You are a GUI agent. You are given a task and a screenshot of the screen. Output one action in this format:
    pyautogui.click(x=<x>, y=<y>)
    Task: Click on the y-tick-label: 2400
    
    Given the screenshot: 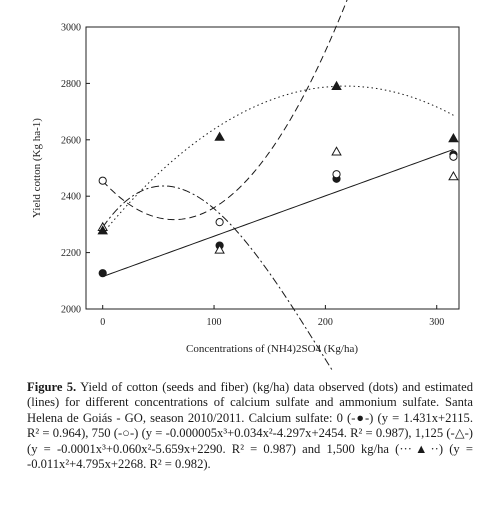 What is the action you would take?
    pyautogui.click(x=71, y=197)
    